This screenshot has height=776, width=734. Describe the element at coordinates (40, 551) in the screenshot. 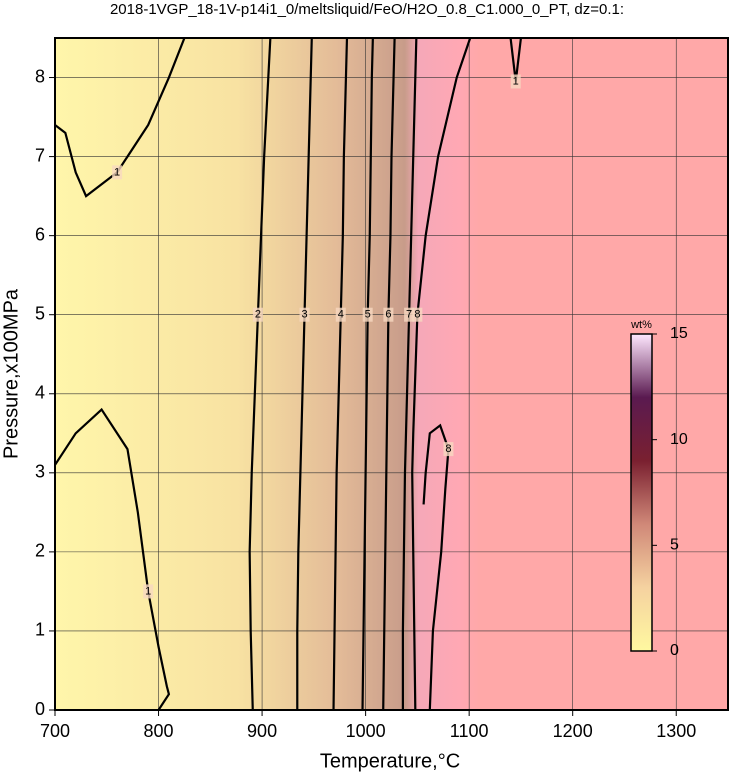

I see `y-tick-label: 2` at that location.